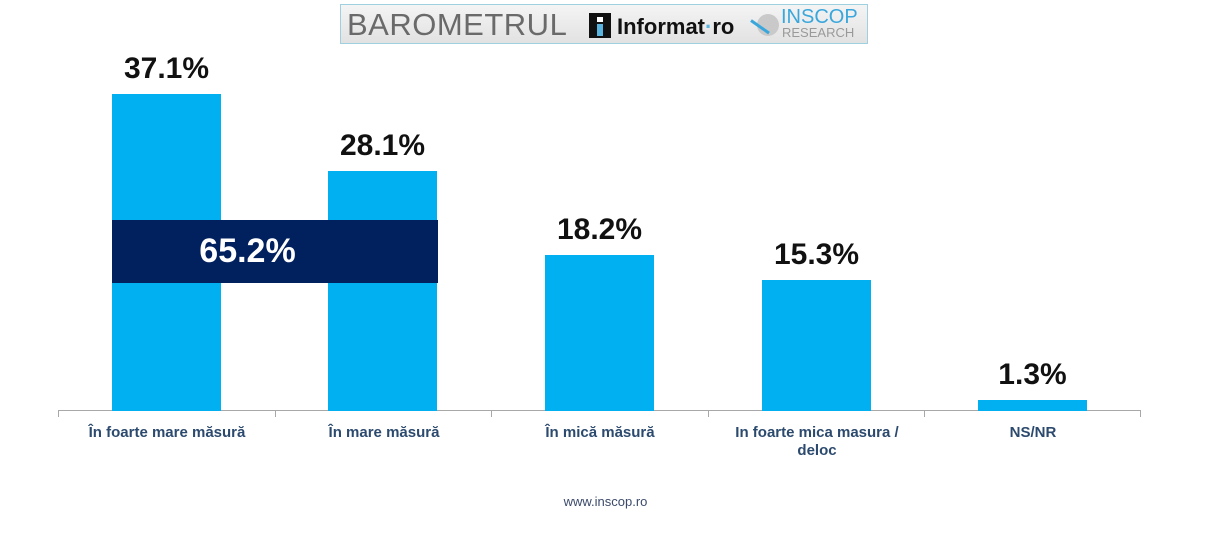 The width and height of the screenshot is (1231, 543). Describe the element at coordinates (382, 145) in the screenshot. I see `value-label-1: 28.1%` at that location.